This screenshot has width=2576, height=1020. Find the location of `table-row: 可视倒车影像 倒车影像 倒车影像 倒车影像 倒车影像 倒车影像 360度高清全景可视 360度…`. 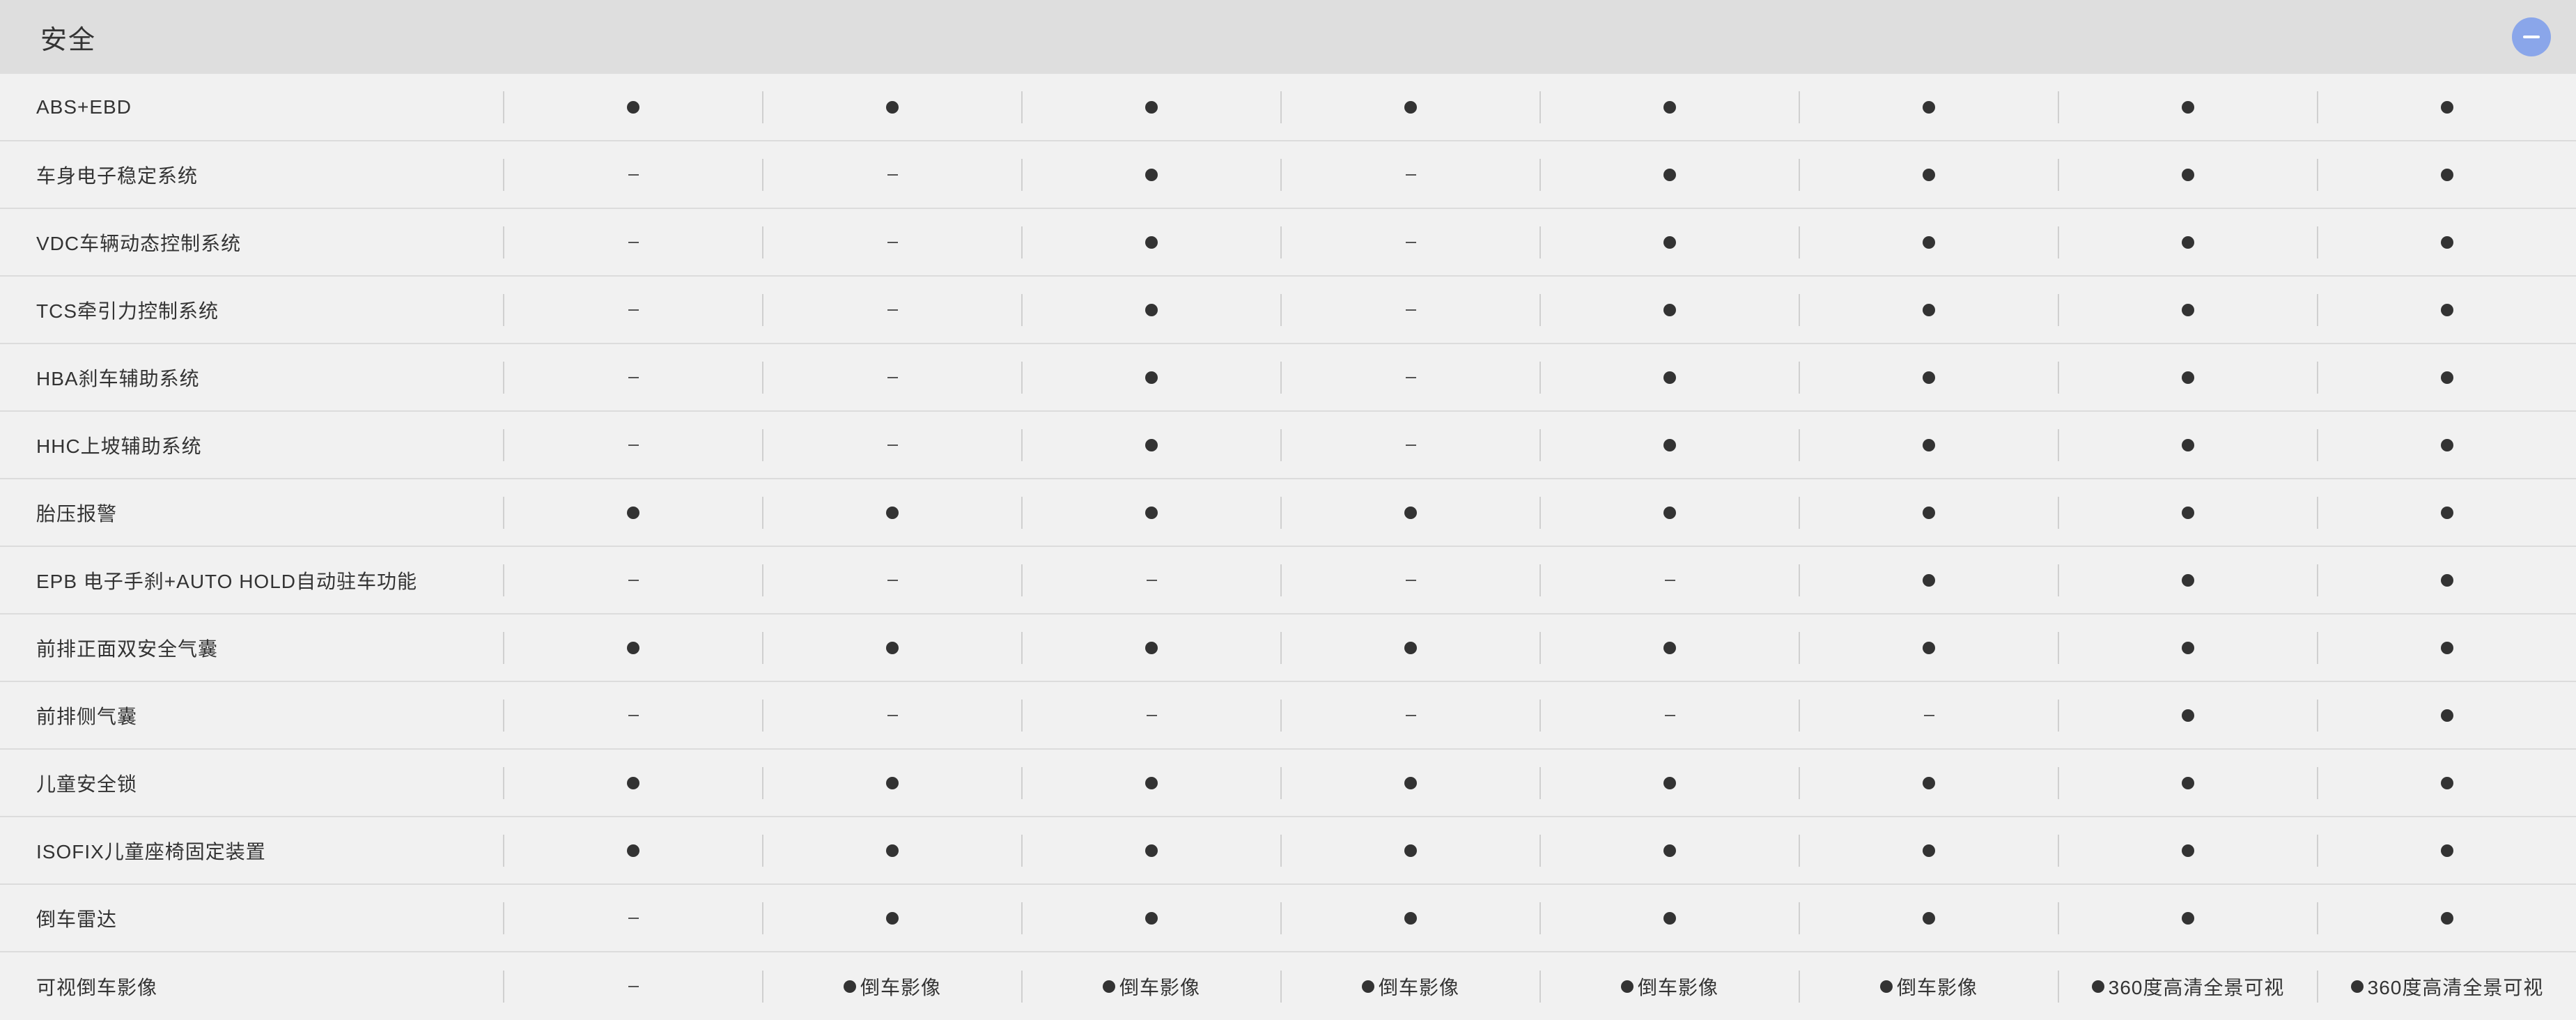

table-row: 可视倒车影像 倒车影像 倒车影像 倒车影像 倒车影像 倒车影像 360度高清全景可视 360度… is located at coordinates (1288, 986).